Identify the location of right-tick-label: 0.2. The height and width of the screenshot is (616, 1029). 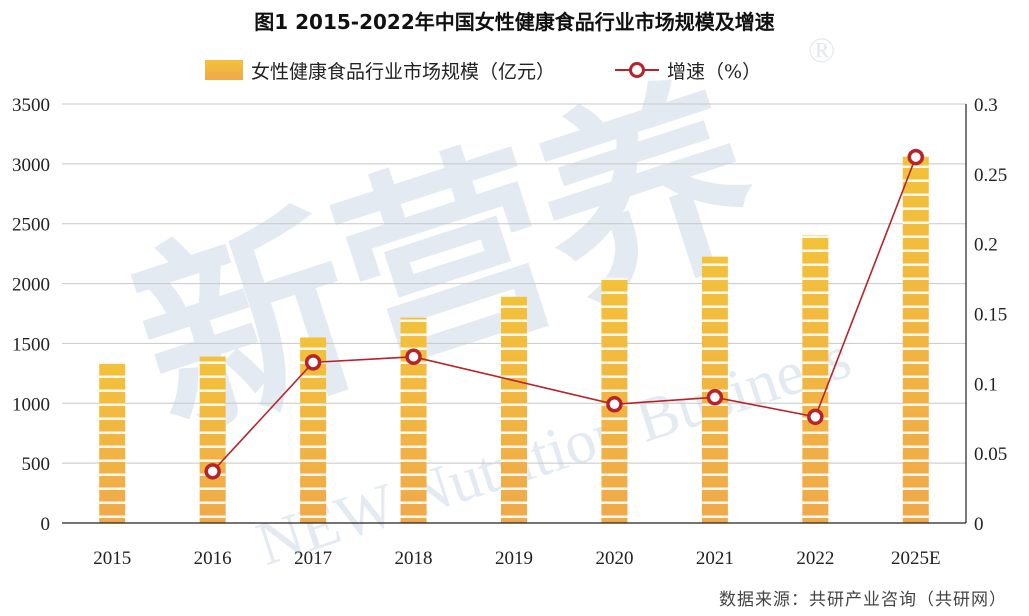
(986, 245).